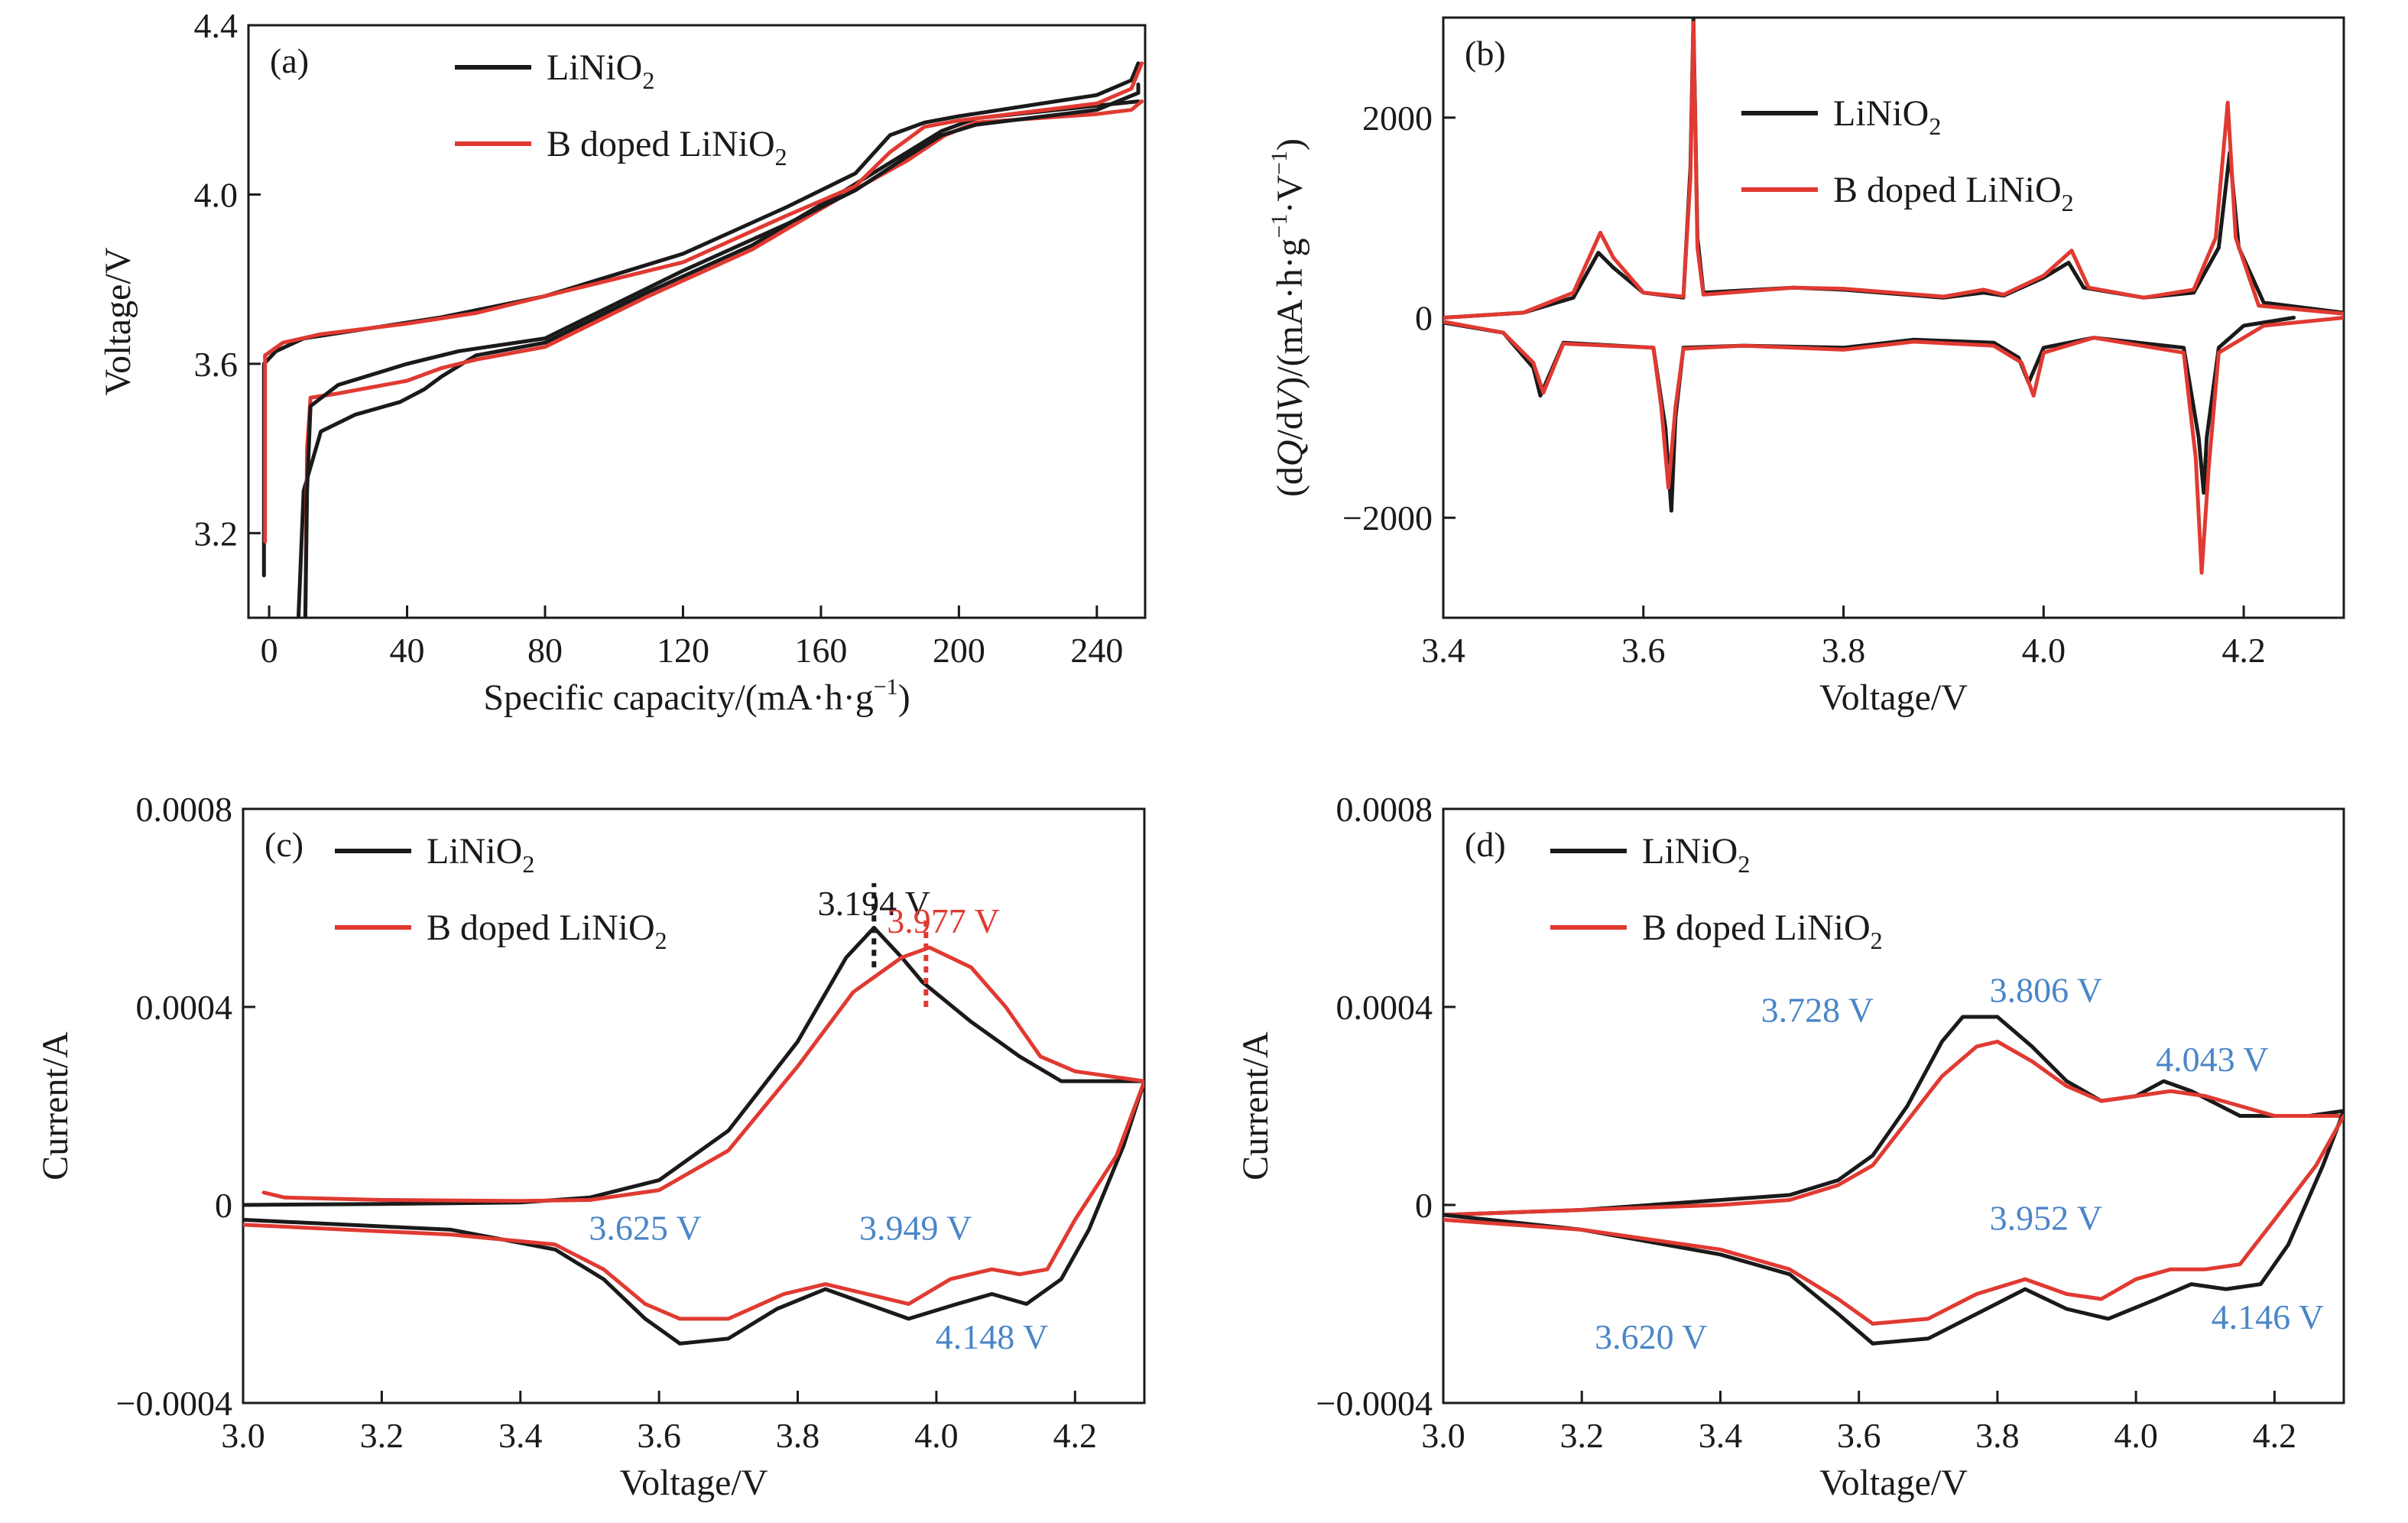 The image size is (2408, 1523). What do you see at coordinates (1388, 517) in the screenshot?
I see `y-tick-label: −2000` at bounding box center [1388, 517].